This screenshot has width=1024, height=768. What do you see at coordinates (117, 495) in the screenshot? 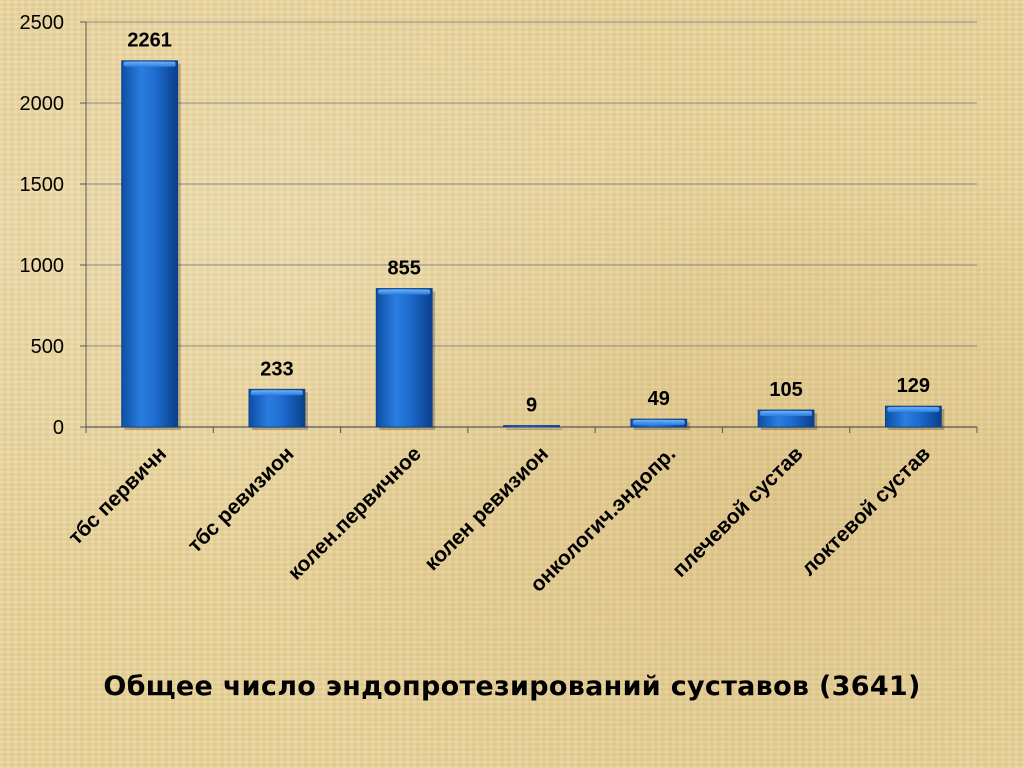
I see `x-category-label: тбс первичн` at bounding box center [117, 495].